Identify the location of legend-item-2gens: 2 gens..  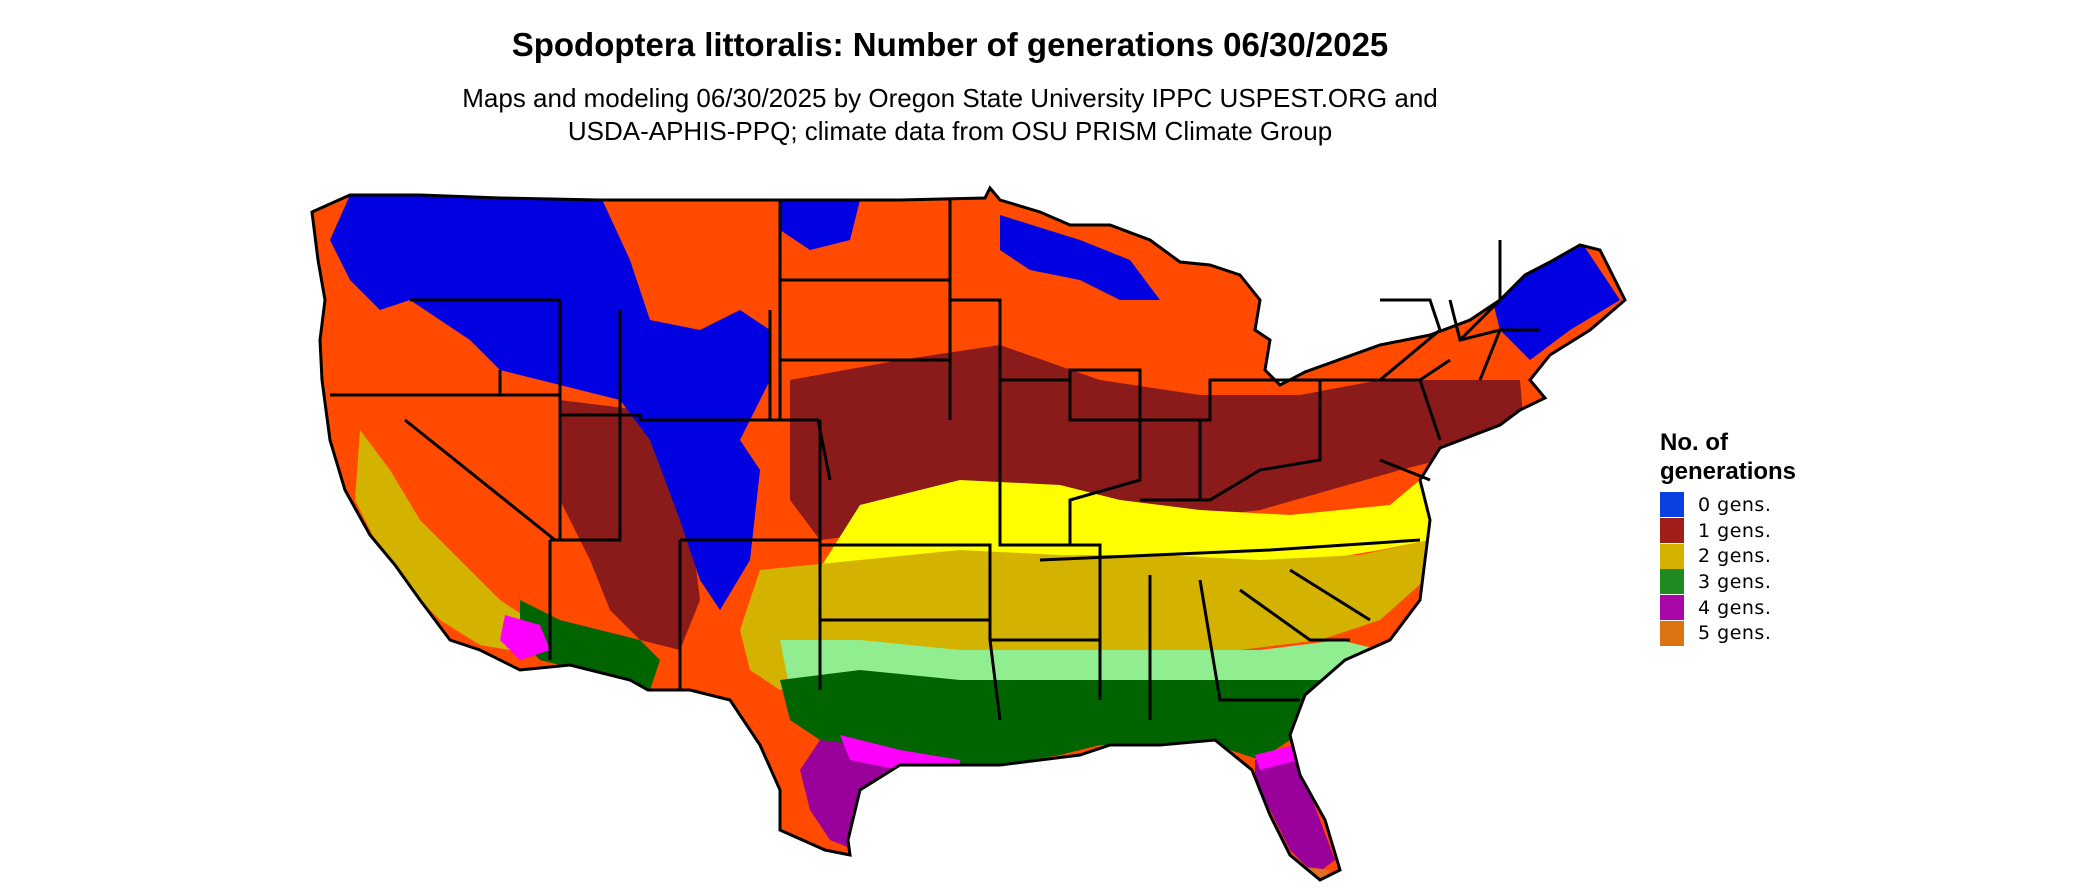
(1728, 556).